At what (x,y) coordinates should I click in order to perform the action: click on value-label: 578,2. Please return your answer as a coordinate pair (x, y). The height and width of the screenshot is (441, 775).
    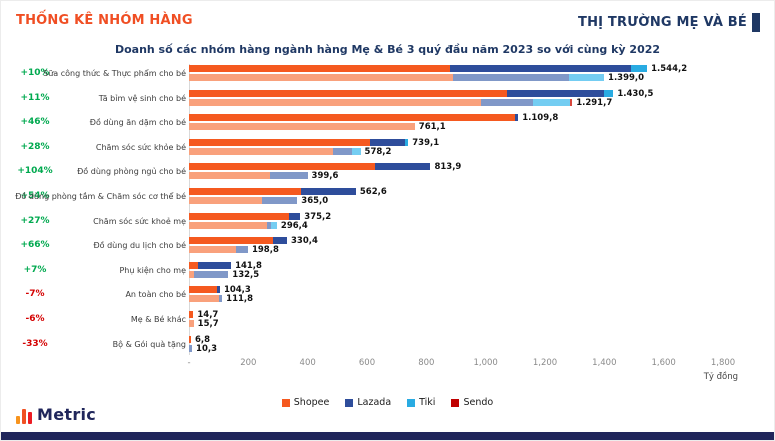
    Looking at the image, I should click on (378, 151).